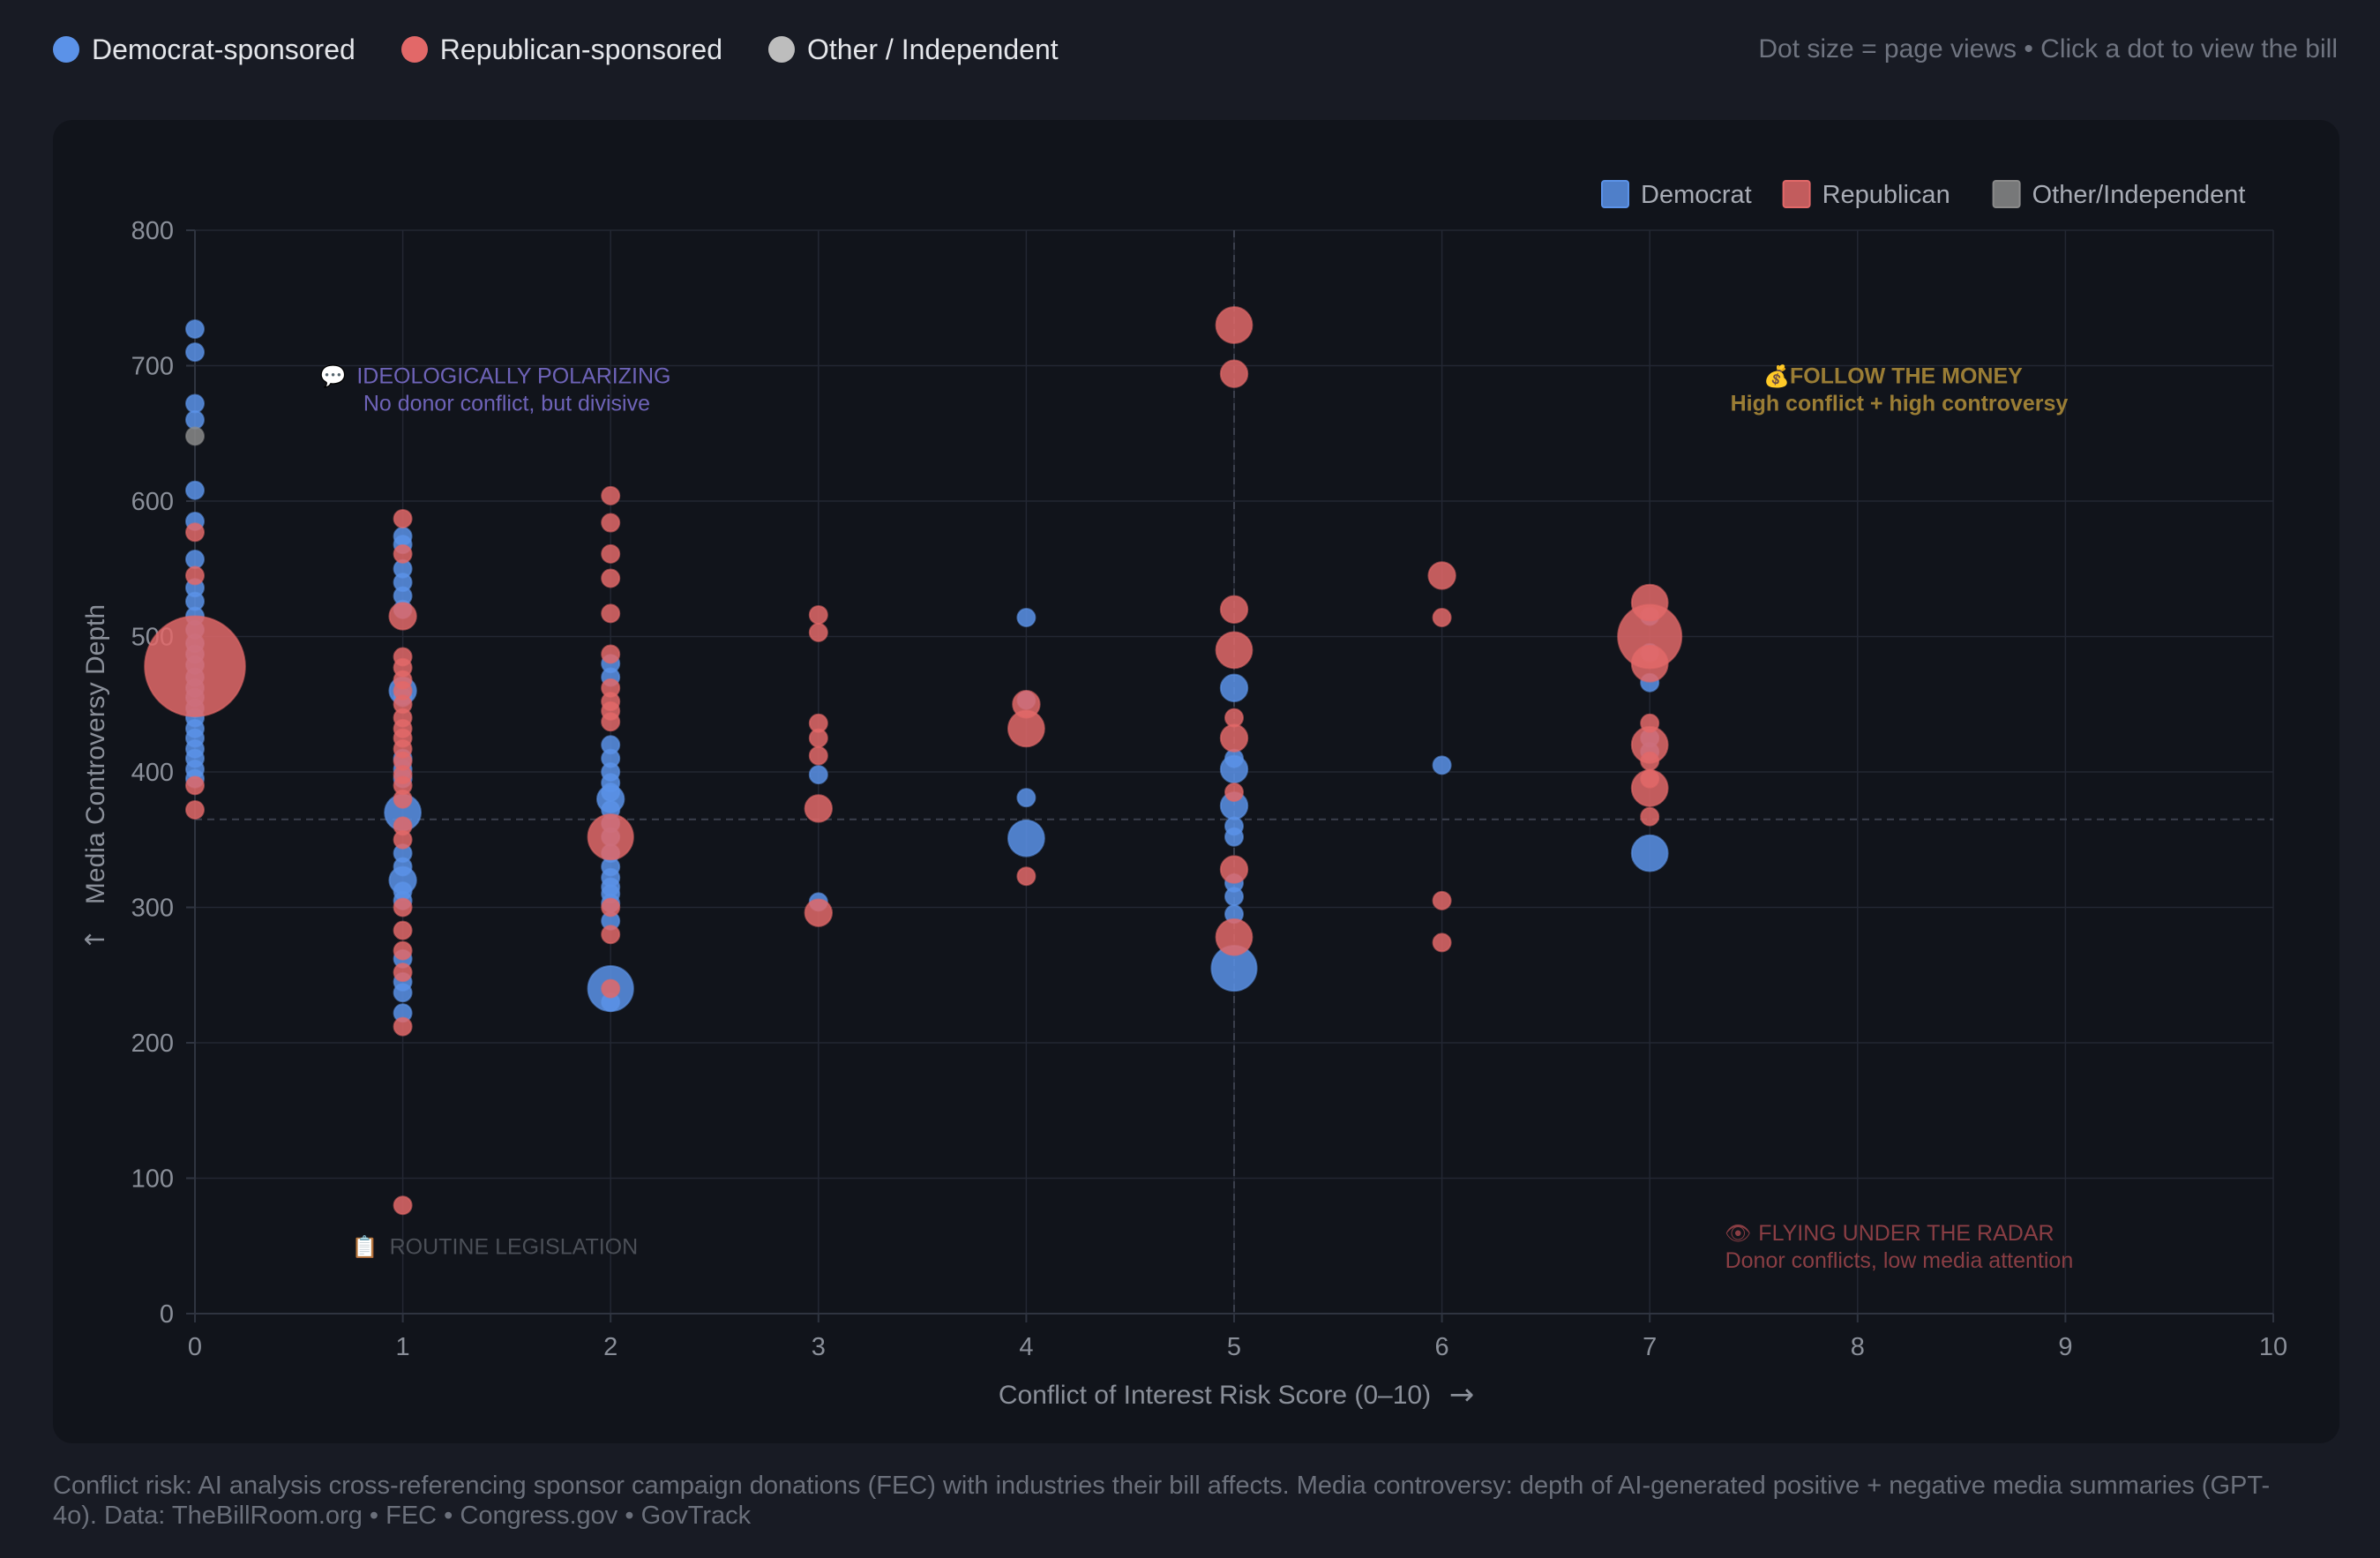 This screenshot has height=1558, width=2380. What do you see at coordinates (195, 436) in the screenshot?
I see `data-point-other-independent` at bounding box center [195, 436].